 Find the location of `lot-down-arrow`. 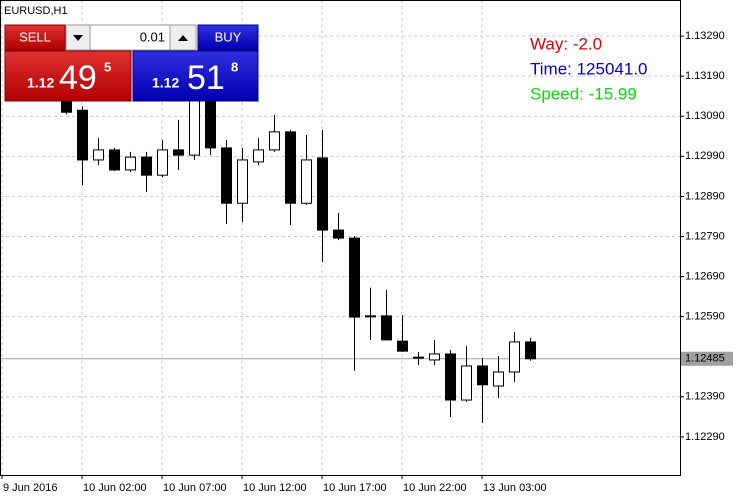

lot-down-arrow is located at coordinates (78, 38).